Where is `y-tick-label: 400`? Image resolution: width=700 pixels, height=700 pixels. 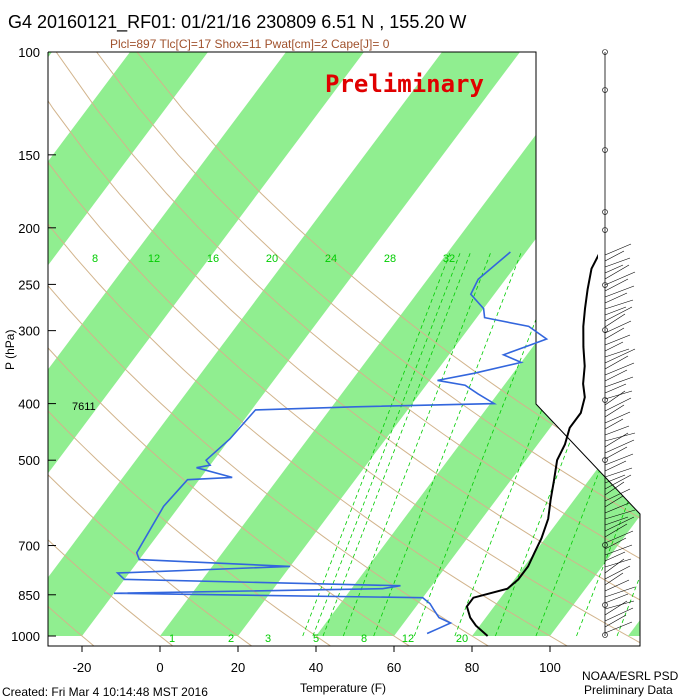
y-tick-label: 400 is located at coordinates (29, 404).